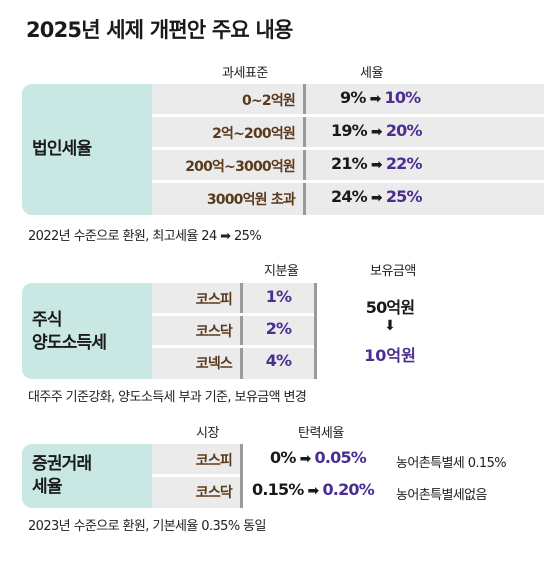  Describe the element at coordinates (349, 163) in the screenshot. I see `old-rate: 21%` at that location.